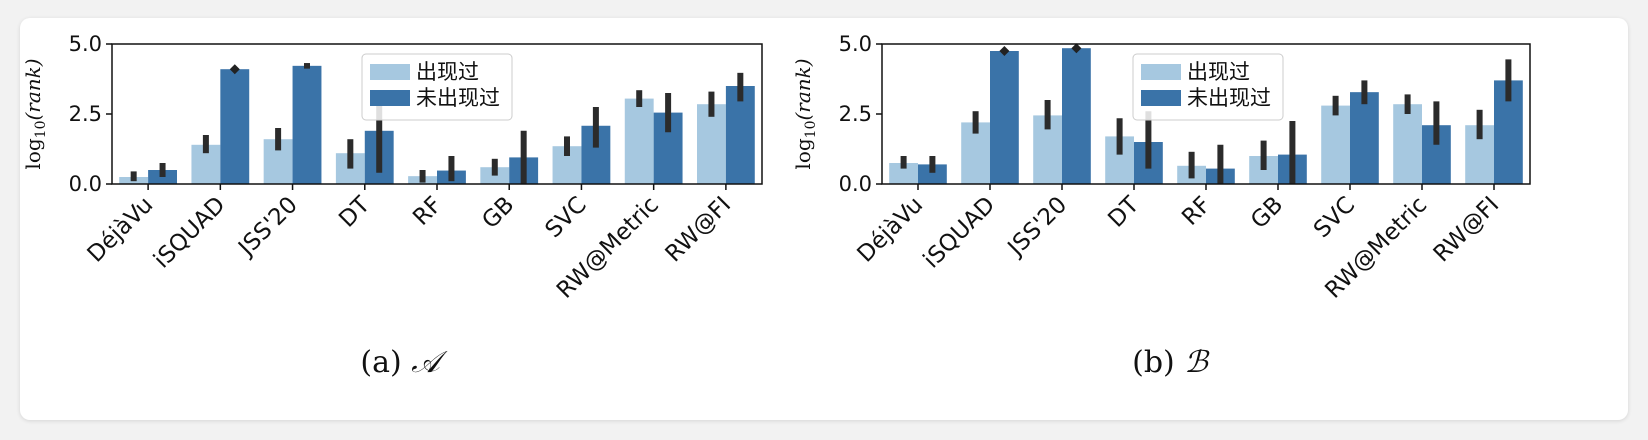  Describe the element at coordinates (404, 362) in the screenshot. I see `figure-caption: (a) 𝒜` at that location.